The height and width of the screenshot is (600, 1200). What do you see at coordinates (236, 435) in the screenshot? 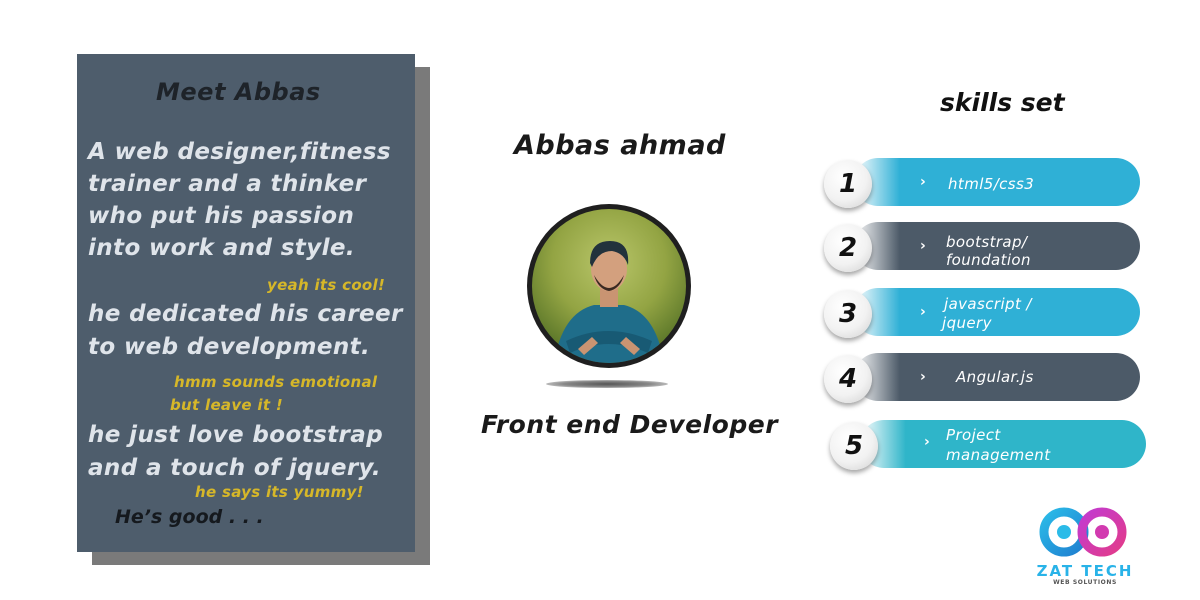
I see `intro-line: he just love bootstrap` at bounding box center [236, 435].